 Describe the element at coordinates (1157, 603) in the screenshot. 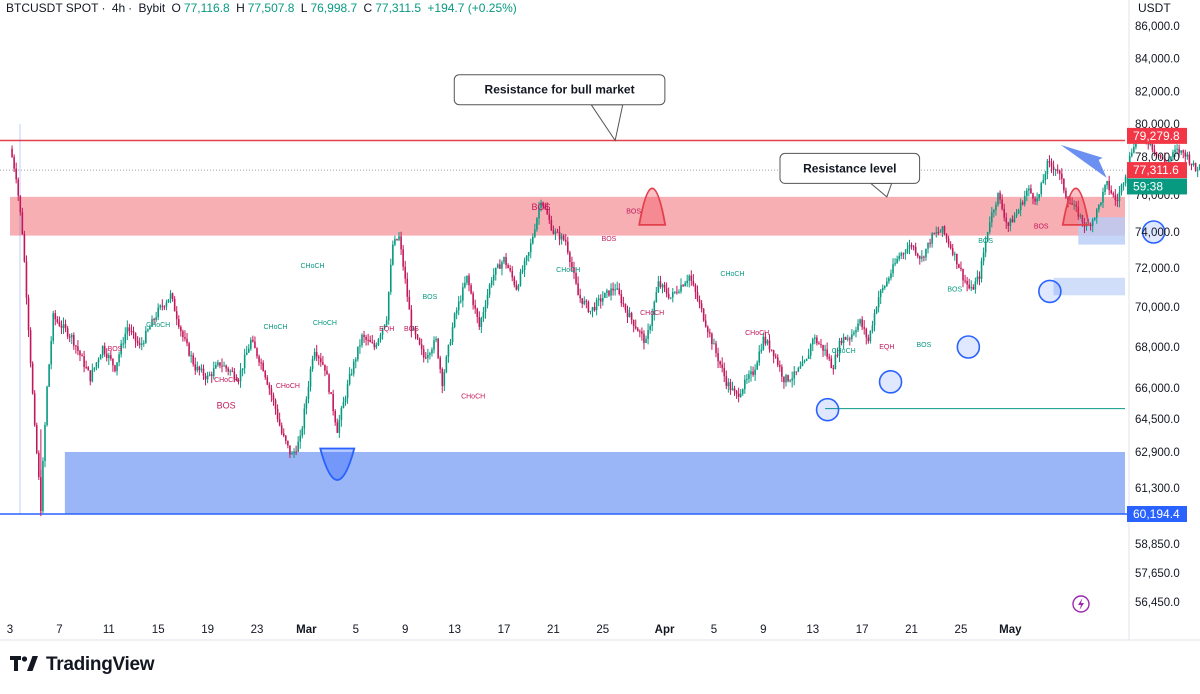

I see `y-tick-17: 56,450.0` at that location.